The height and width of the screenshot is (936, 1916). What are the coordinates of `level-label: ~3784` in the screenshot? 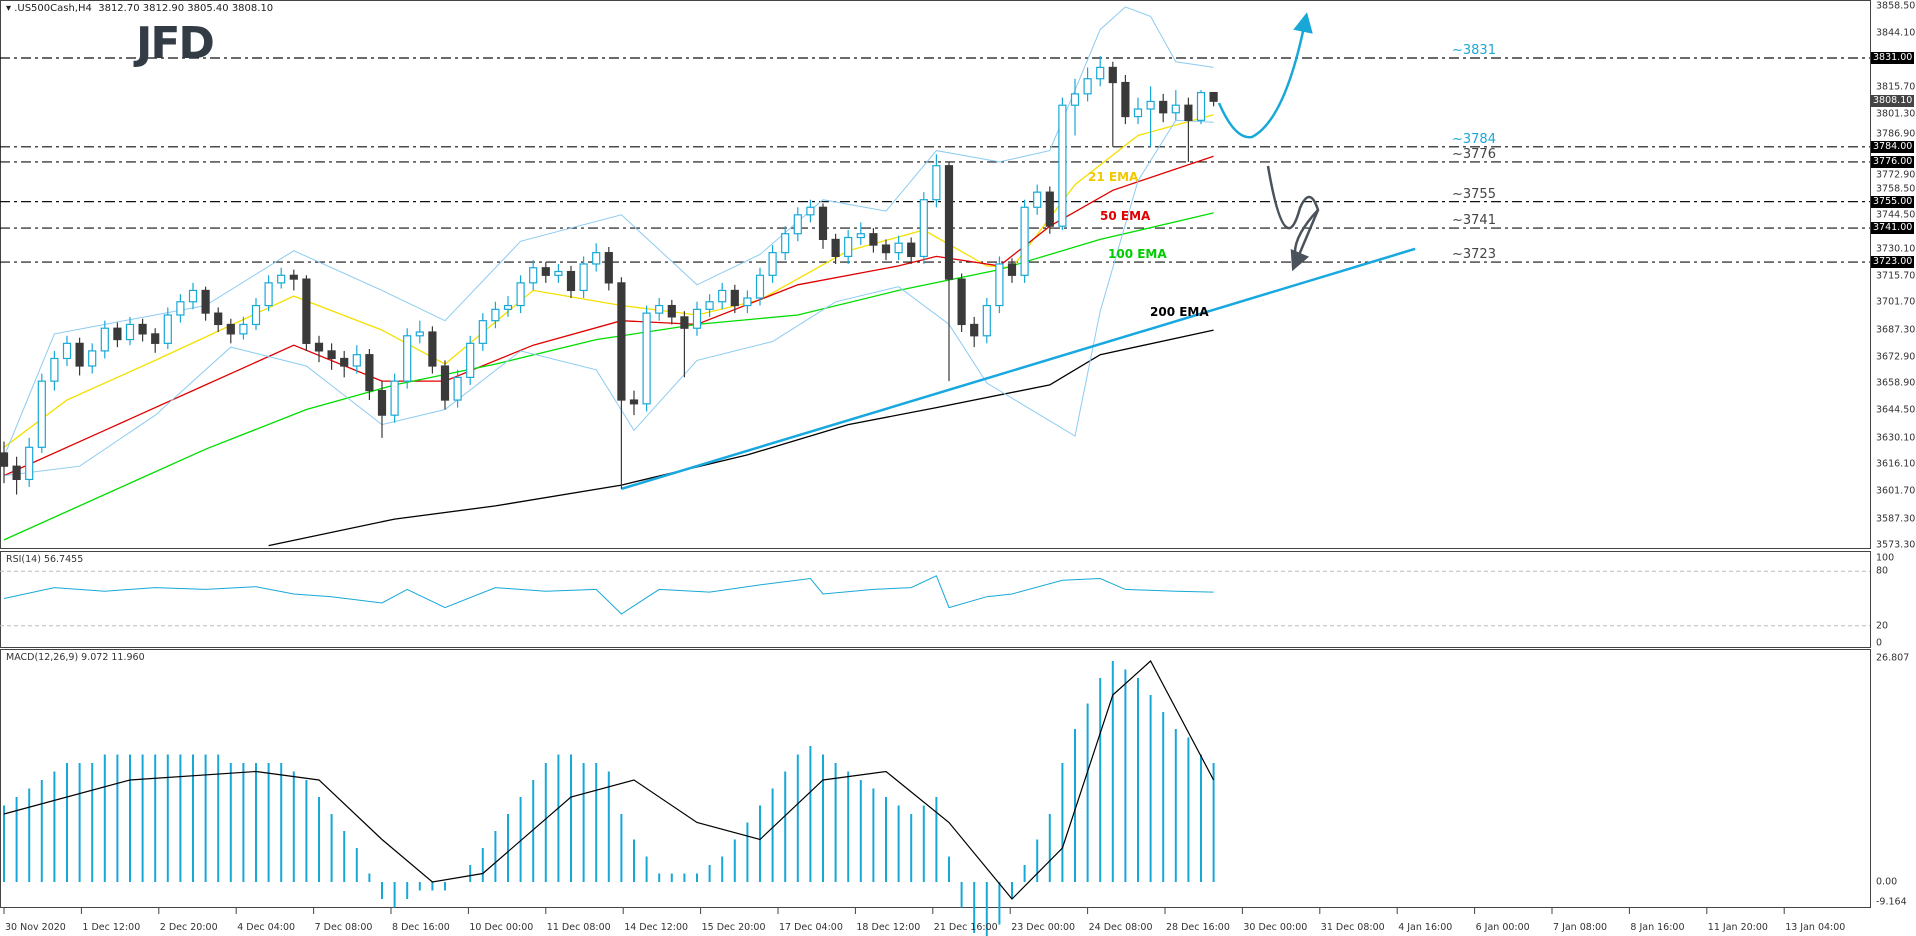 It's located at (1474, 139).